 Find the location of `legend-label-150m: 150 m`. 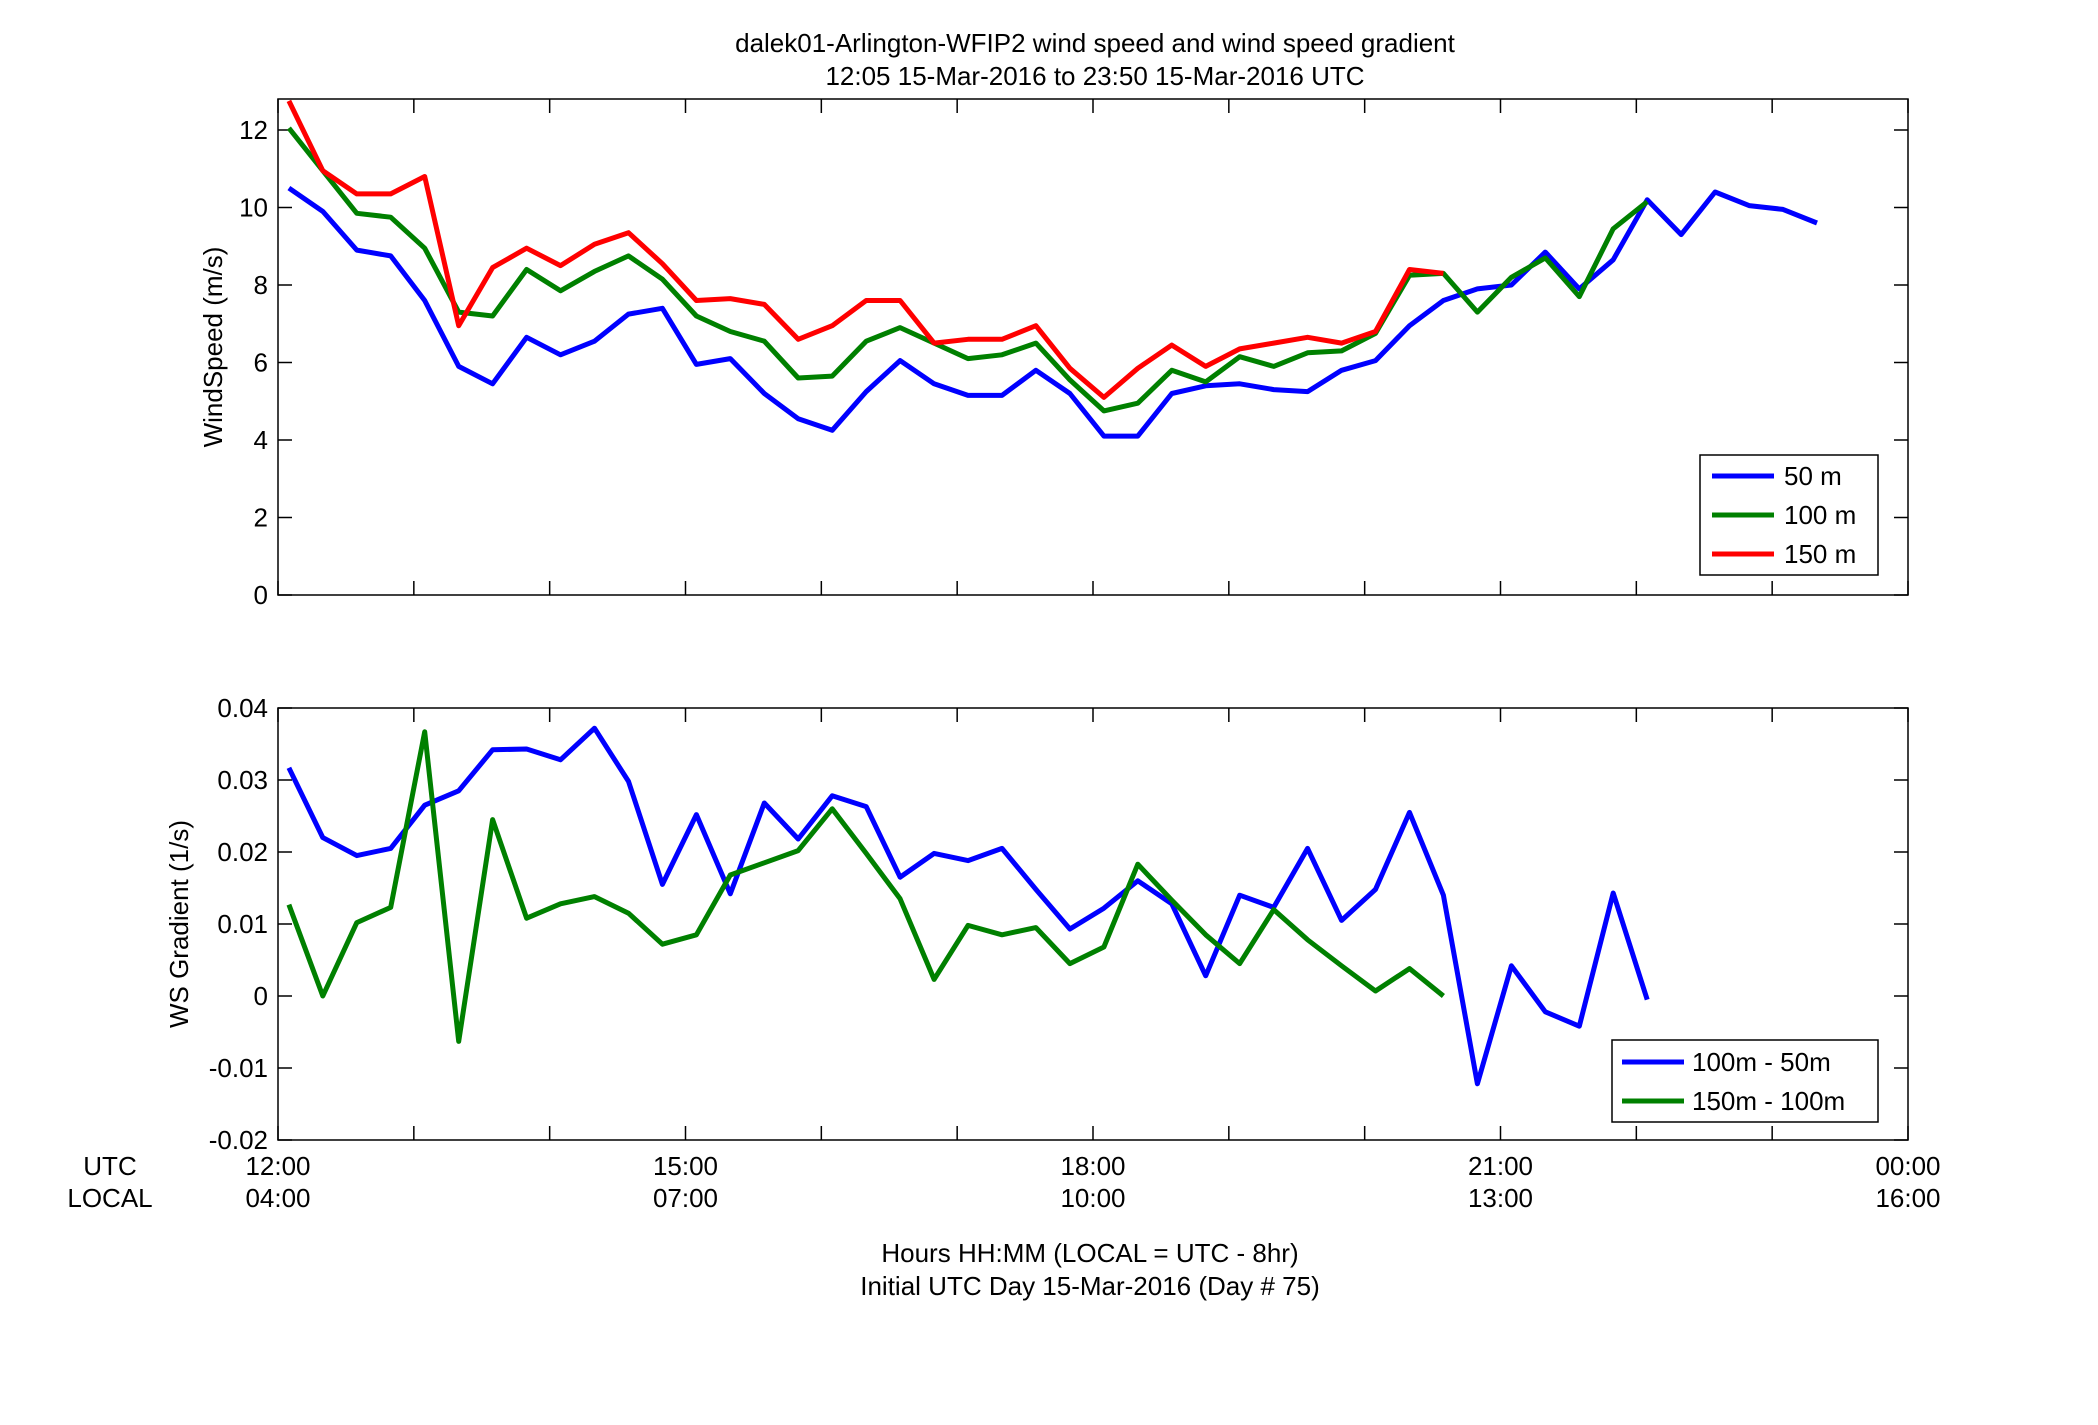

legend-label-150m: 150 m is located at coordinates (1820, 554).